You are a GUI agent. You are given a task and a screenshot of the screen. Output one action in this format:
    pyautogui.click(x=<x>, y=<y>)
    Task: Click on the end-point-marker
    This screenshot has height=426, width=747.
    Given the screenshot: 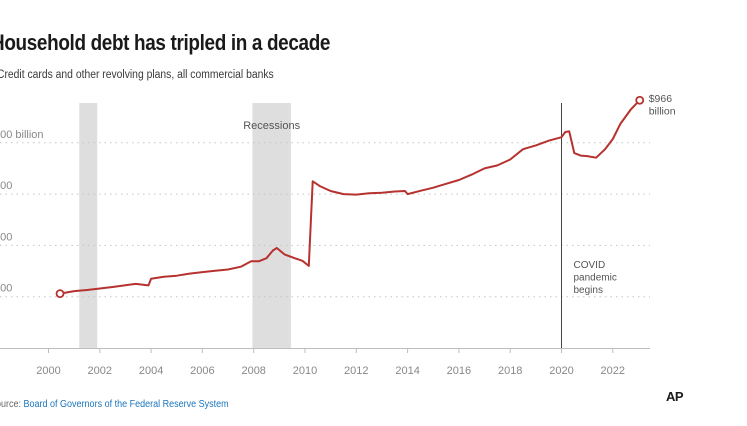 What is the action you would take?
    pyautogui.click(x=640, y=100)
    